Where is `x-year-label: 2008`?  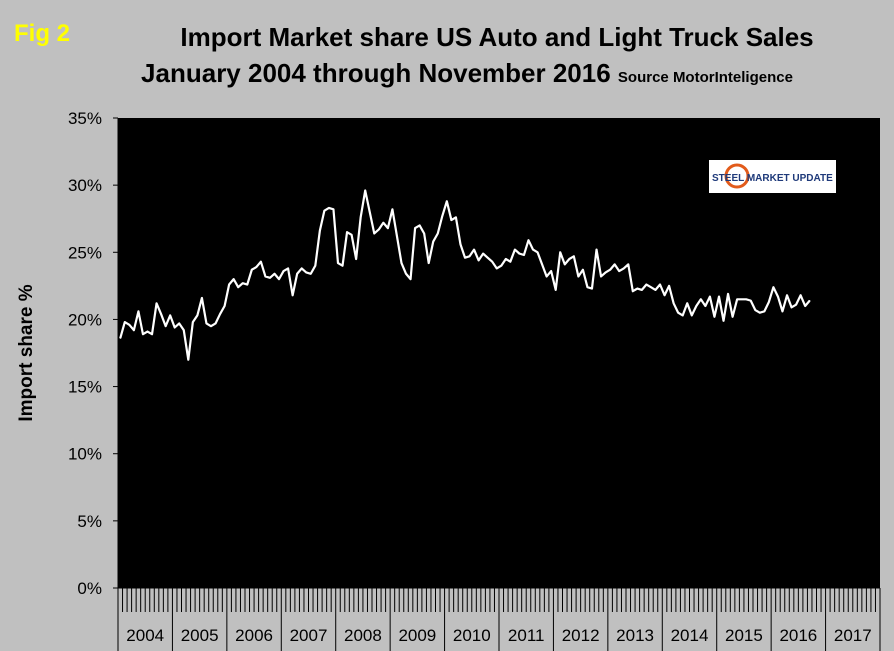 x-year-label: 2008 is located at coordinates (363, 635).